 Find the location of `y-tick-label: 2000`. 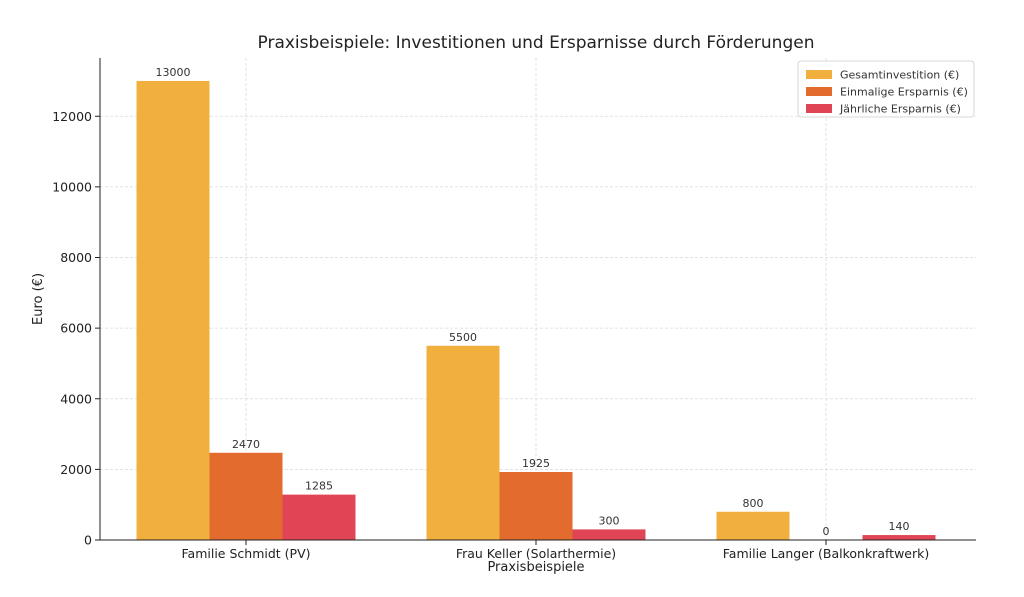

y-tick-label: 2000 is located at coordinates (76, 469).